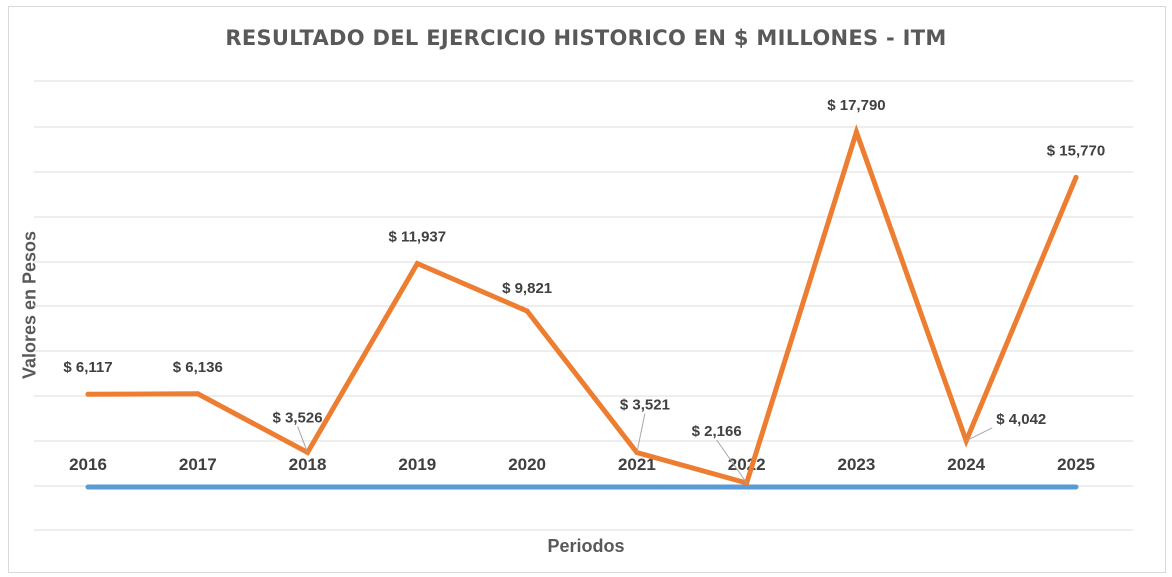  Describe the element at coordinates (88, 464) in the screenshot. I see `x-tick-label: 2016` at that location.